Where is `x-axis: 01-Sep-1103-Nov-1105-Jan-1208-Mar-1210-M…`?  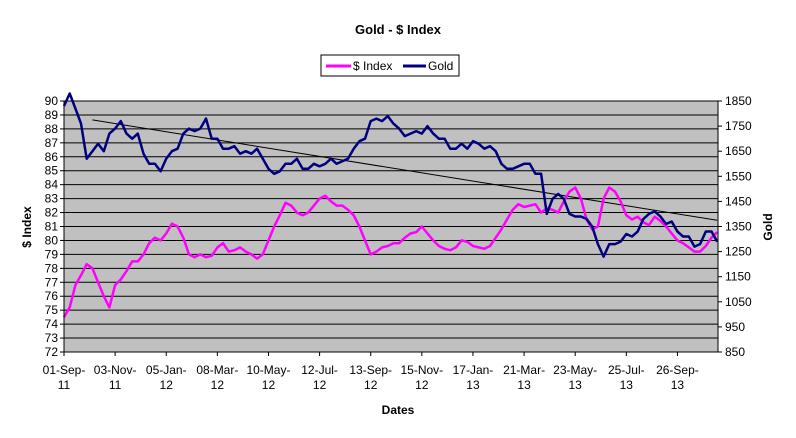 x-axis: 01-Sep-1103-Nov-1105-Jan-1208-Mar-1210-M… is located at coordinates (380, 371).